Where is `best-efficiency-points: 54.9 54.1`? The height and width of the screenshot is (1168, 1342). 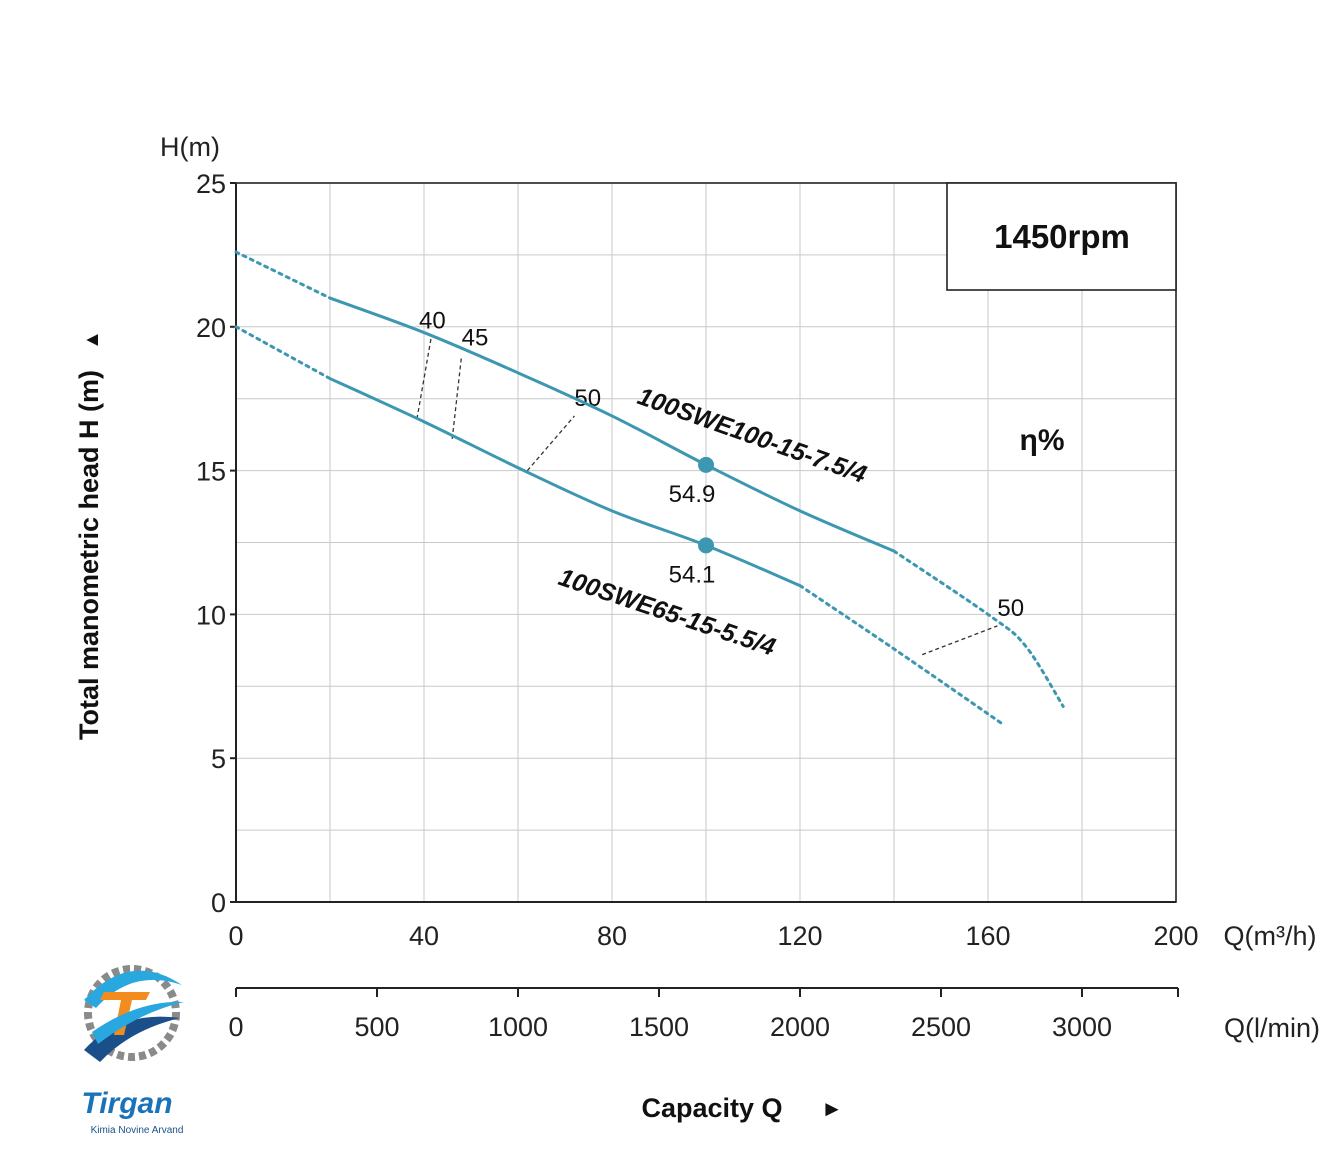 best-efficiency-points: 54.9 54.1 is located at coordinates (692, 522).